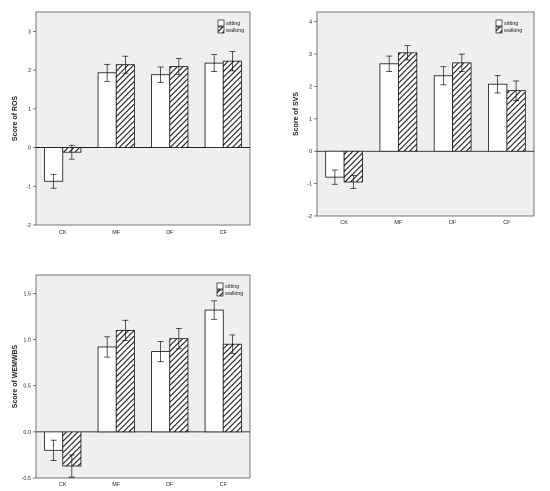 The height and width of the screenshot is (491, 550). I want to click on y-tick-label: 1.5, so click(27, 294).